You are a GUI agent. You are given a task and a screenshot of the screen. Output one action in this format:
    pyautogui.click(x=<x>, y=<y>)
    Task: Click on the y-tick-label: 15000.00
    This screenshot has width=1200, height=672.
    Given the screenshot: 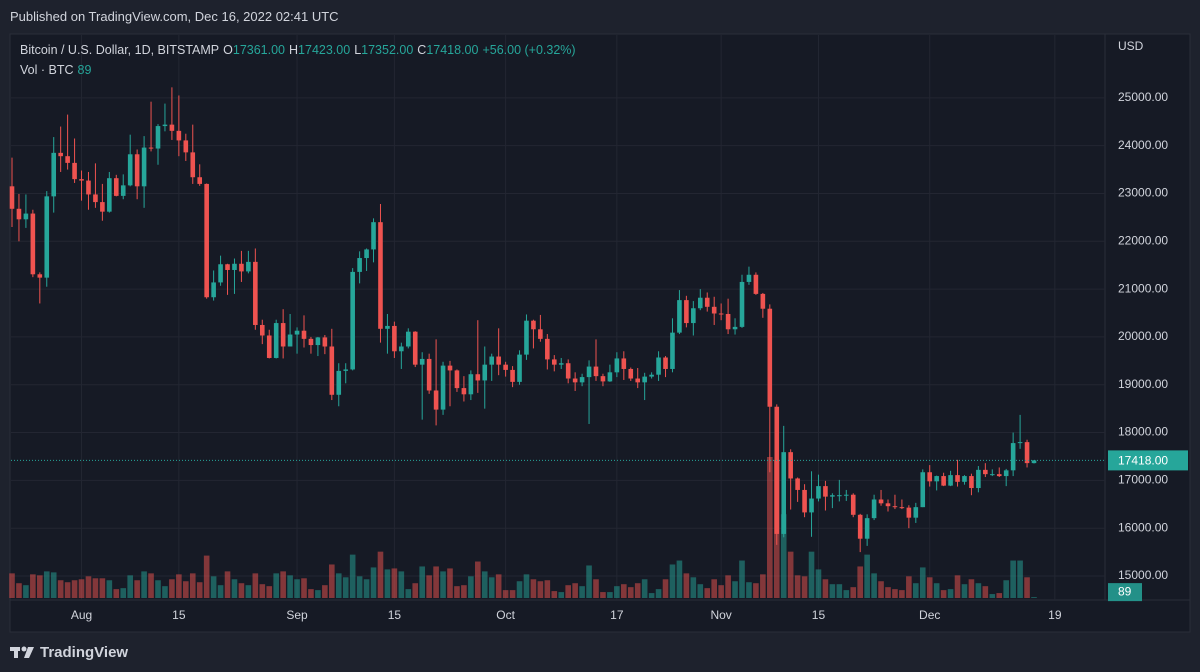 What is the action you would take?
    pyautogui.click(x=1143, y=575)
    